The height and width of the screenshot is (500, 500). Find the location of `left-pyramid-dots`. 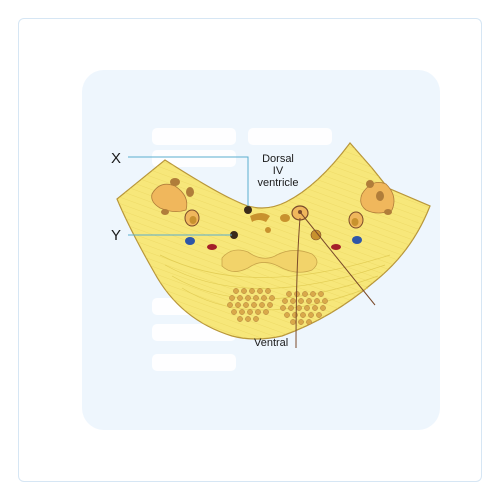

left-pyramid-dots is located at coordinates (251, 305).